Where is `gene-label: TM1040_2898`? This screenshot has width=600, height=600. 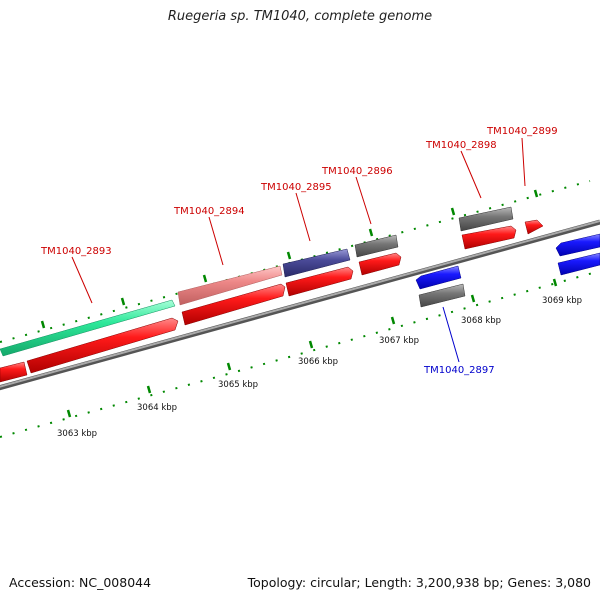 gene-label: TM1040_2898 is located at coordinates (461, 145).